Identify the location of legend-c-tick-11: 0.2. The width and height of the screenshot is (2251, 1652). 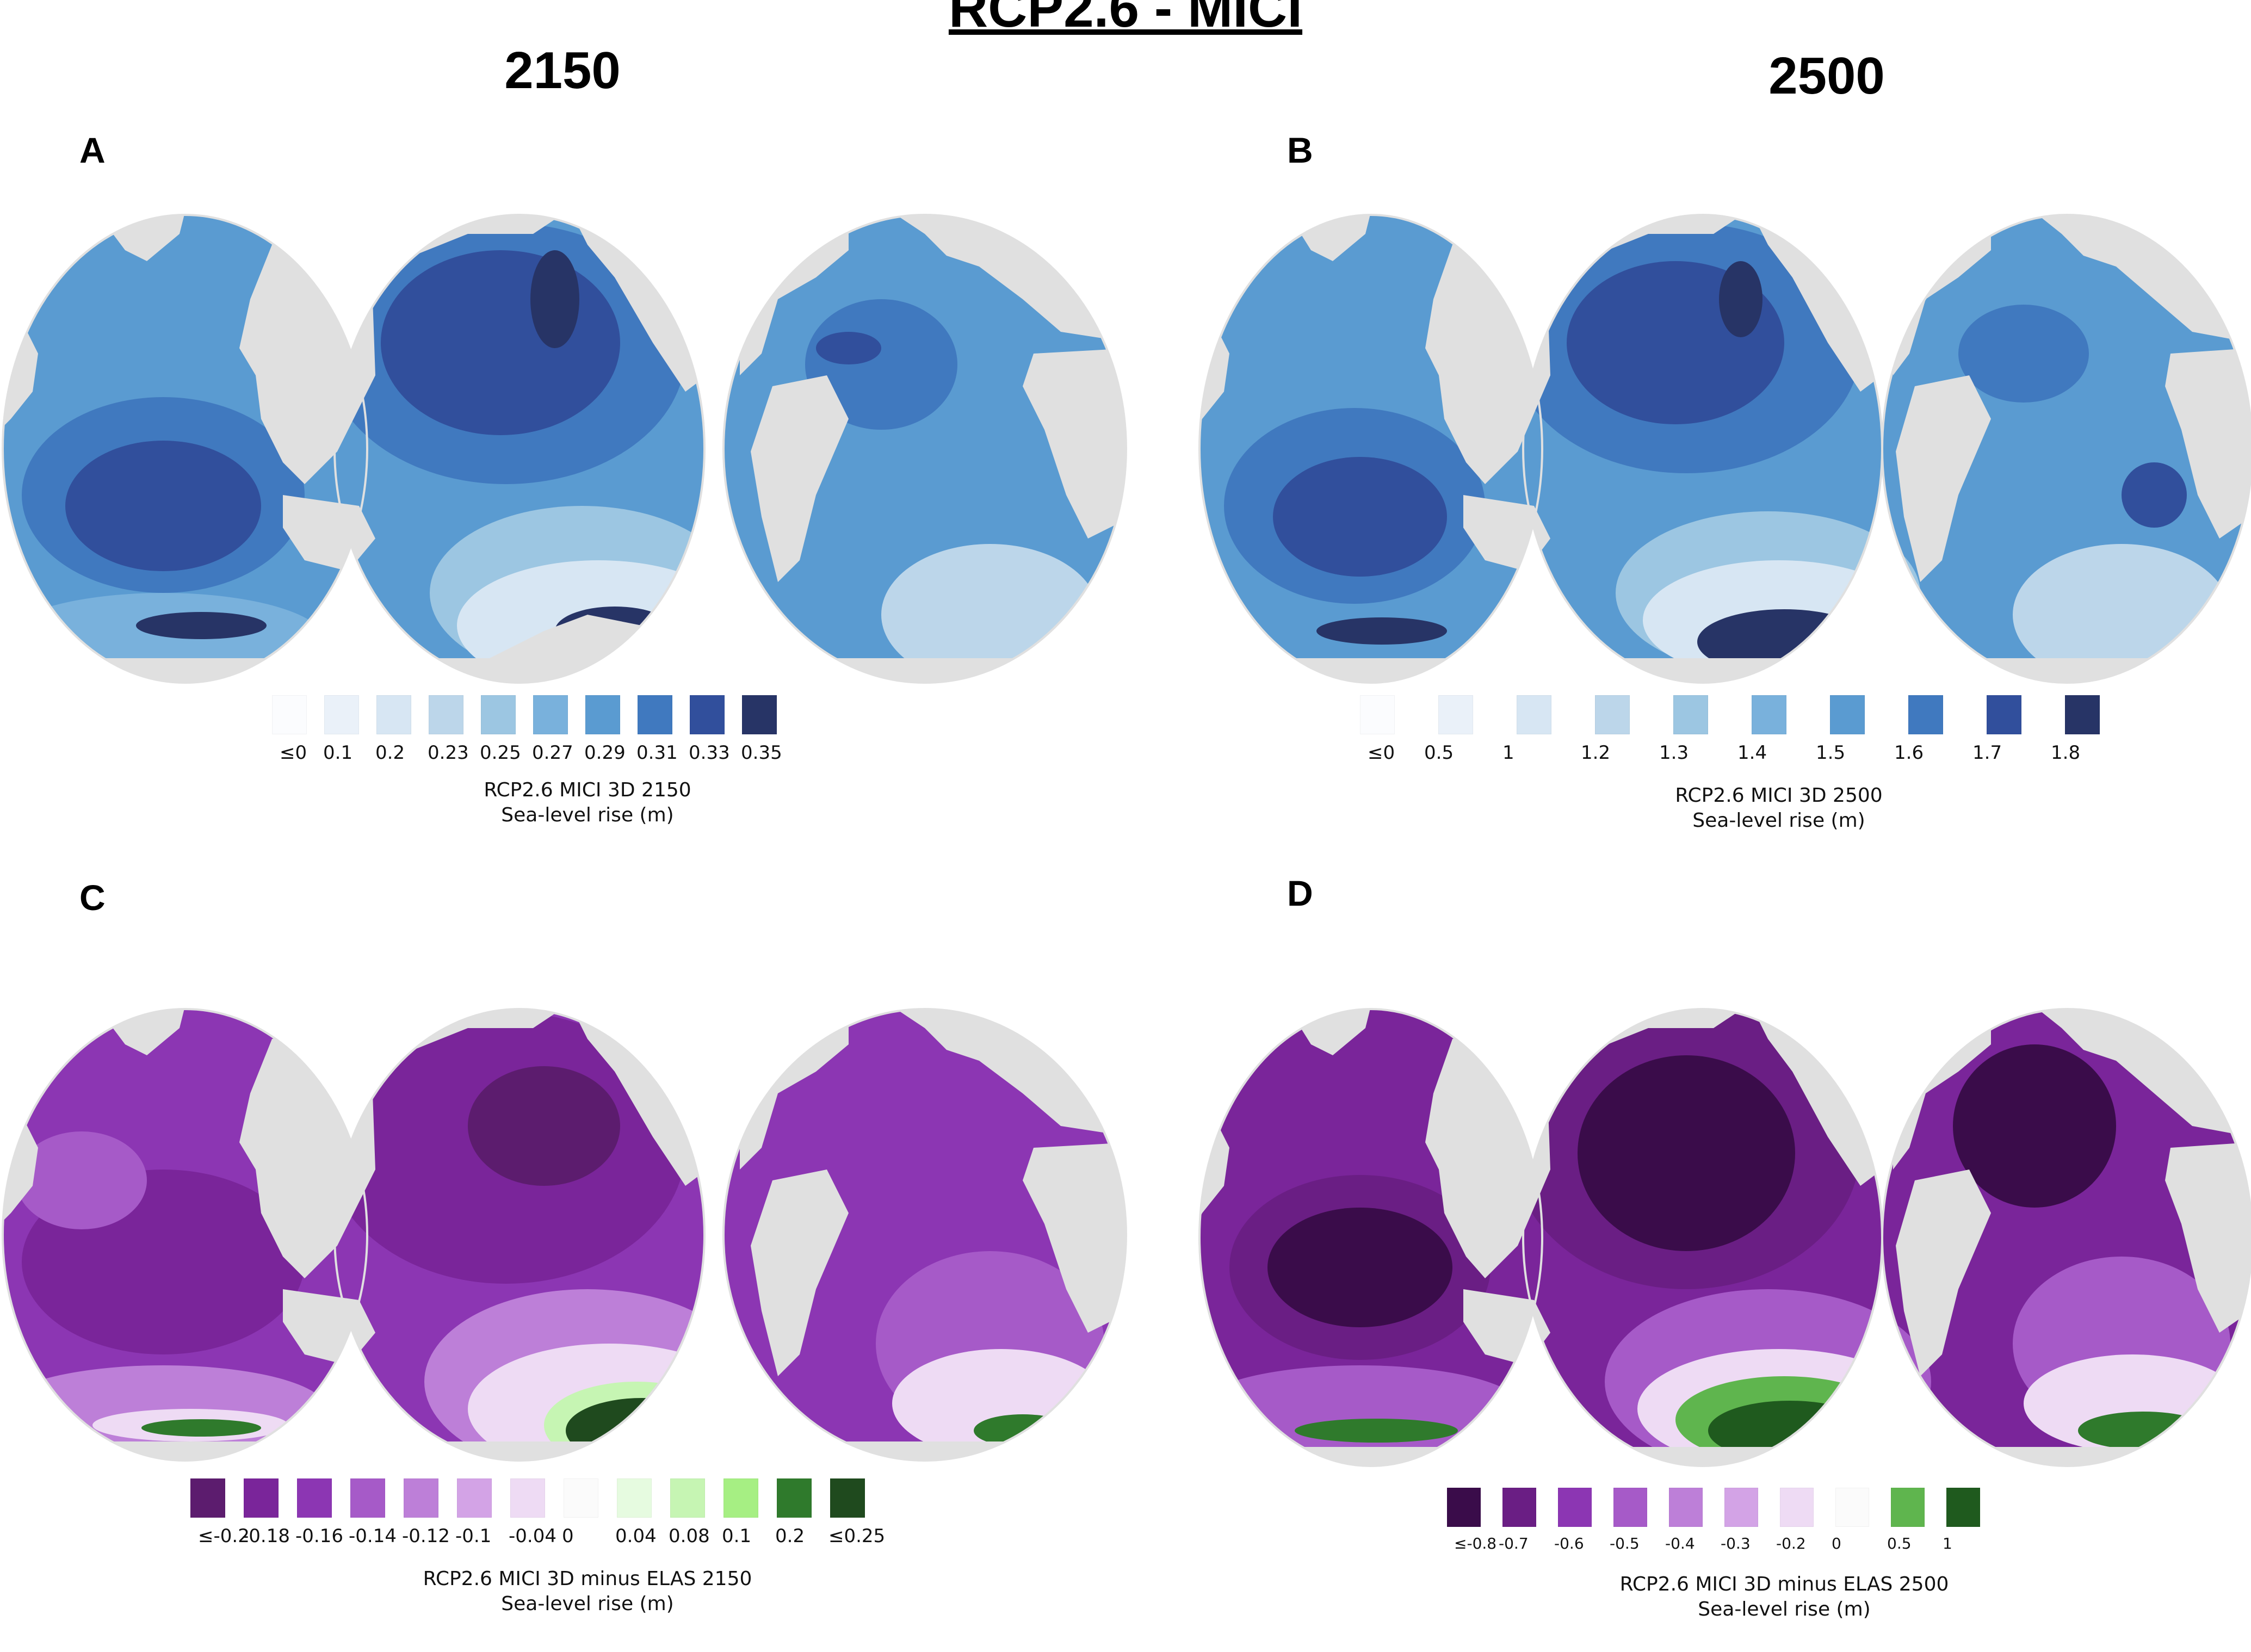
(790, 1536).